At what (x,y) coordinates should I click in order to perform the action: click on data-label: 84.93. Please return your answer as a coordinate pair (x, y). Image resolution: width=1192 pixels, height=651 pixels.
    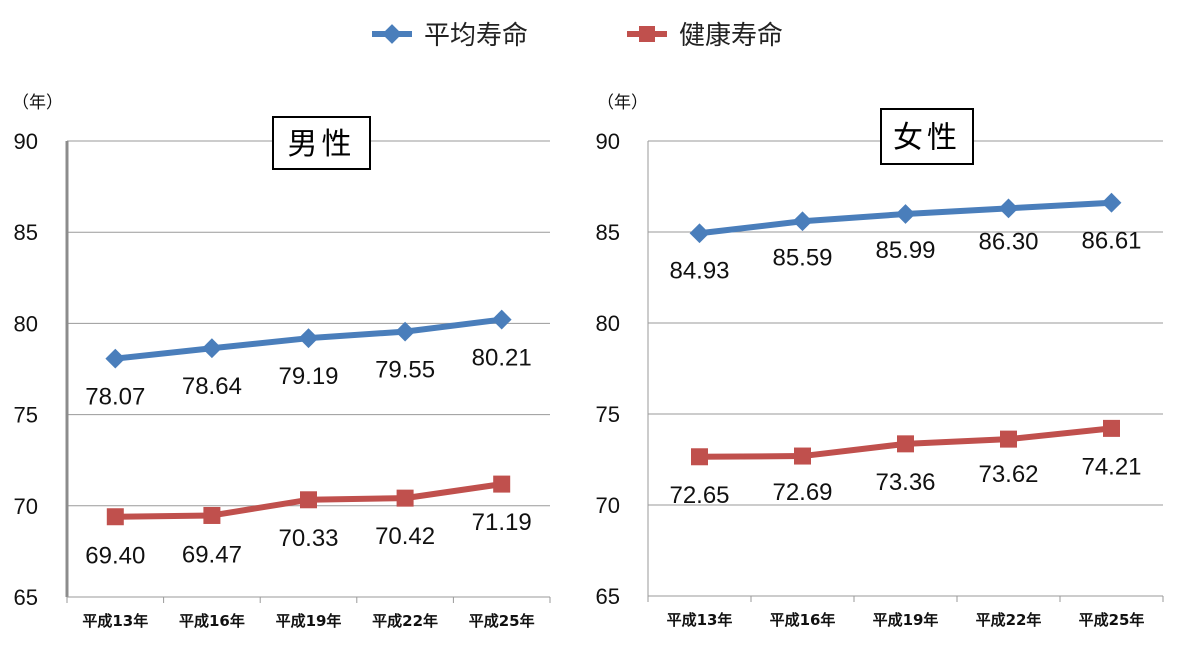
    Looking at the image, I should click on (699, 270).